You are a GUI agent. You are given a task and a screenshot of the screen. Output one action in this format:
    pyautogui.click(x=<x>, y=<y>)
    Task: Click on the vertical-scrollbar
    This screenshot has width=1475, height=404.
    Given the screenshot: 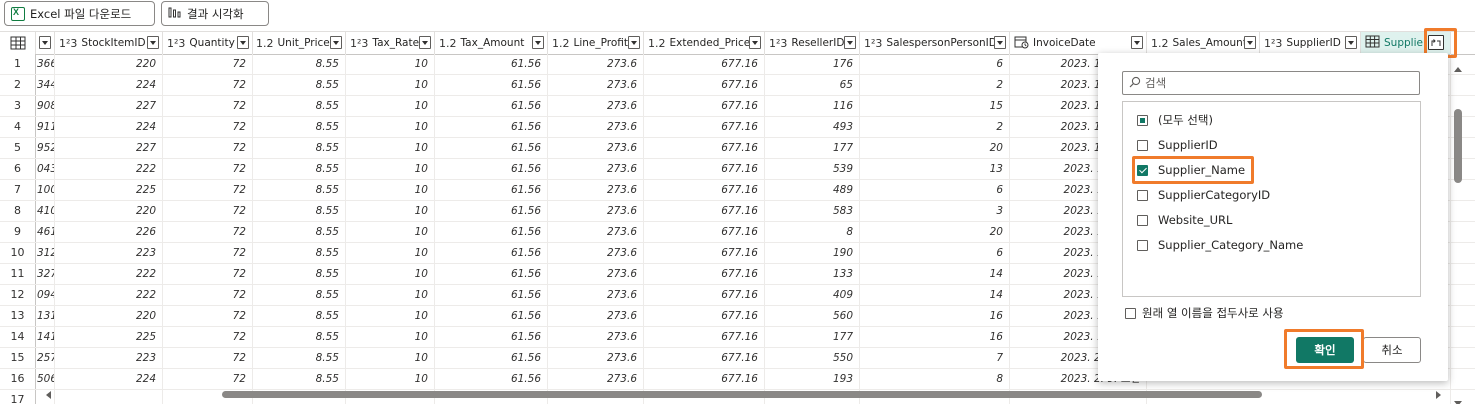 What is the action you would take?
    pyautogui.click(x=1458, y=233)
    